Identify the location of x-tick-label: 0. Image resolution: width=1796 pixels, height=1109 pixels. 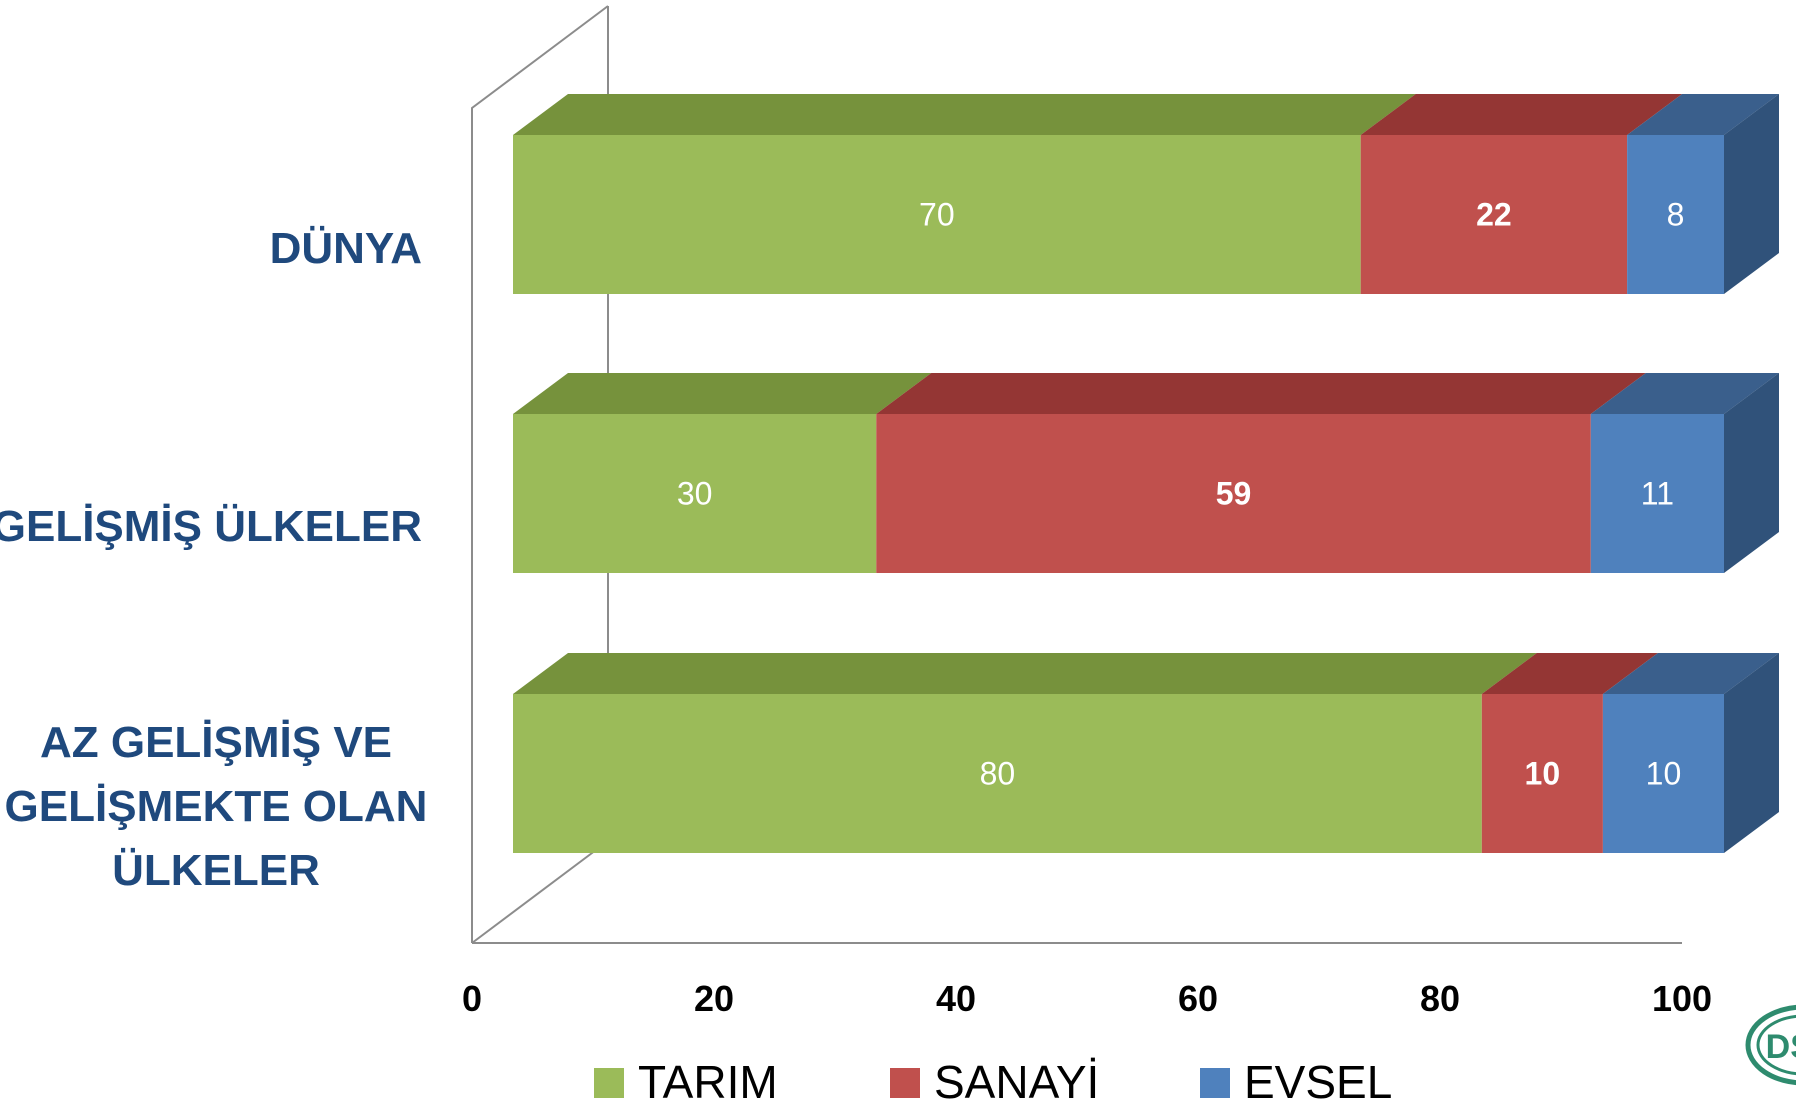
(472, 998).